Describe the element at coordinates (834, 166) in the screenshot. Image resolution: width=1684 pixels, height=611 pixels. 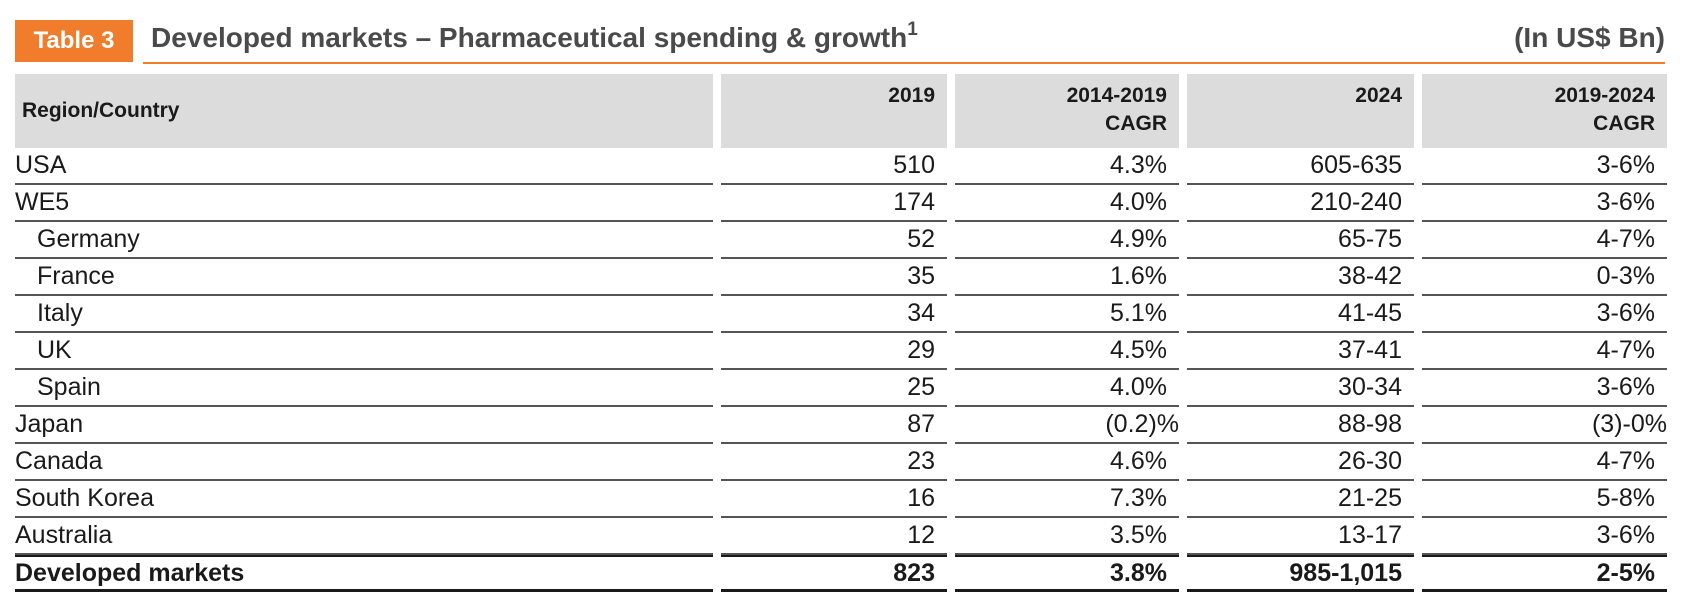
I see `spend-2019-cell: 510` at that location.